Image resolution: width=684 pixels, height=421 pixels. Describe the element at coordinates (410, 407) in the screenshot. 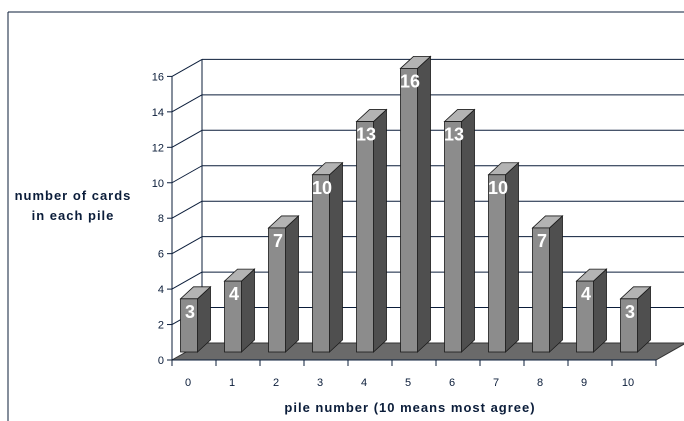

I see `x-axis-label: pile number (10 means most agree)` at that location.